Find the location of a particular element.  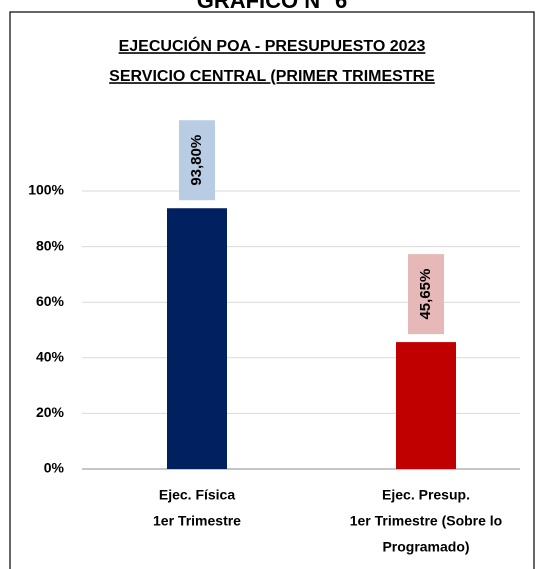

y-tick-label: 20% is located at coordinates (50, 412).